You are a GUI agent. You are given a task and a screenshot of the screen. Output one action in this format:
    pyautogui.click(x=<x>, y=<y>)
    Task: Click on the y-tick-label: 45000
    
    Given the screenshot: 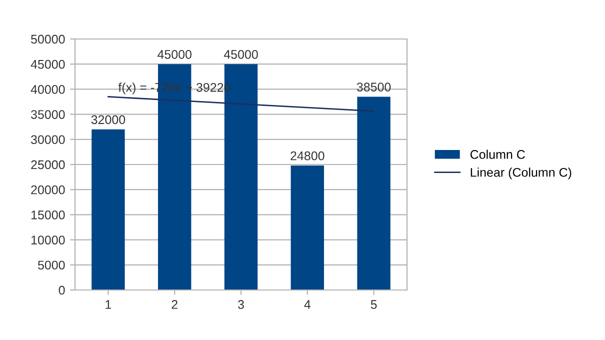 What is the action you would take?
    pyautogui.click(x=47, y=64)
    